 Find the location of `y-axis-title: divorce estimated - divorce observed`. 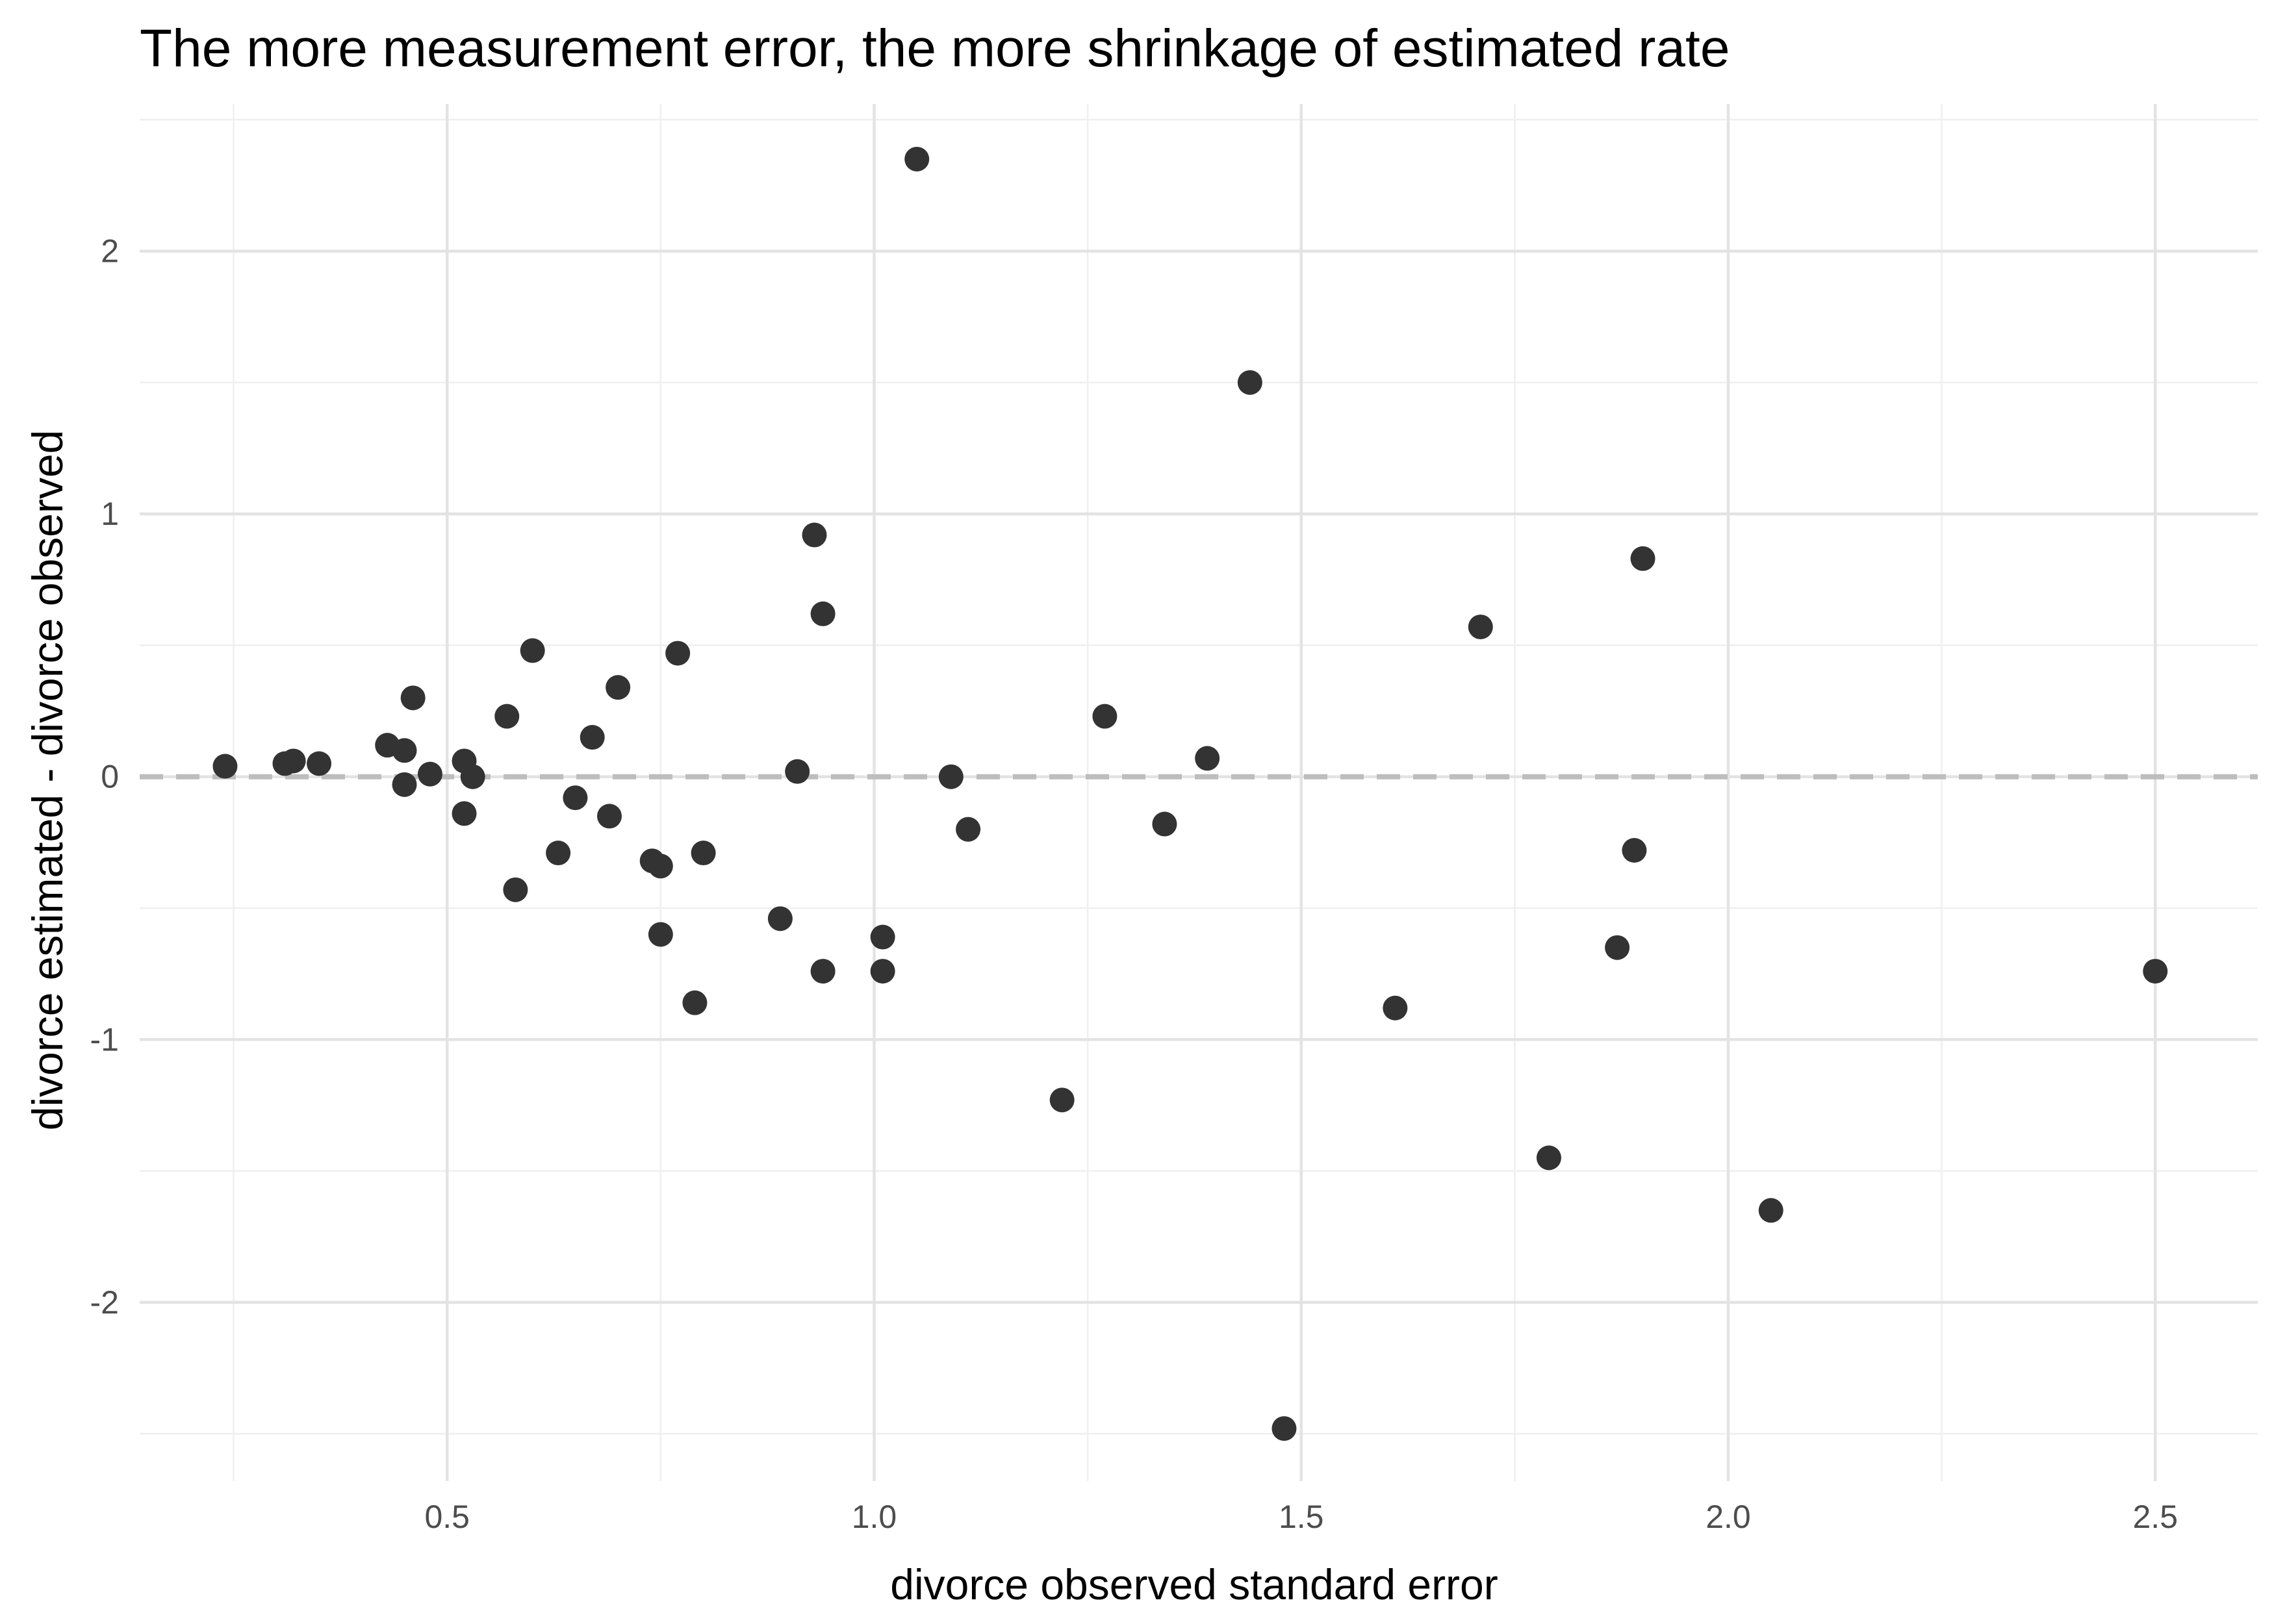

y-axis-title: divorce estimated - divorce observed is located at coordinates (47, 780).